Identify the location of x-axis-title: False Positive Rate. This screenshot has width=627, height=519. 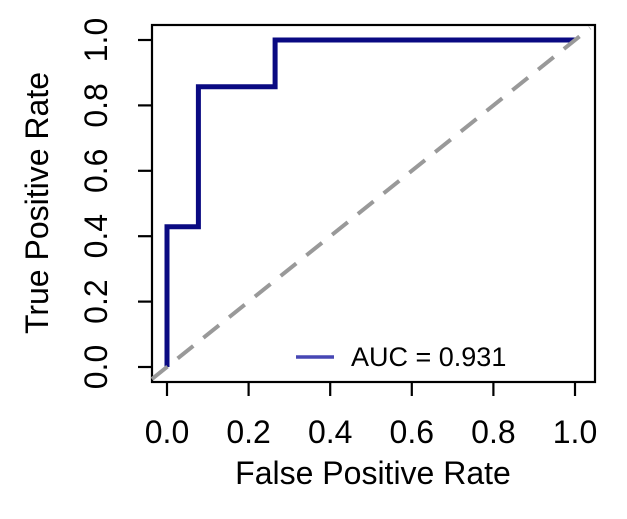
(373, 473).